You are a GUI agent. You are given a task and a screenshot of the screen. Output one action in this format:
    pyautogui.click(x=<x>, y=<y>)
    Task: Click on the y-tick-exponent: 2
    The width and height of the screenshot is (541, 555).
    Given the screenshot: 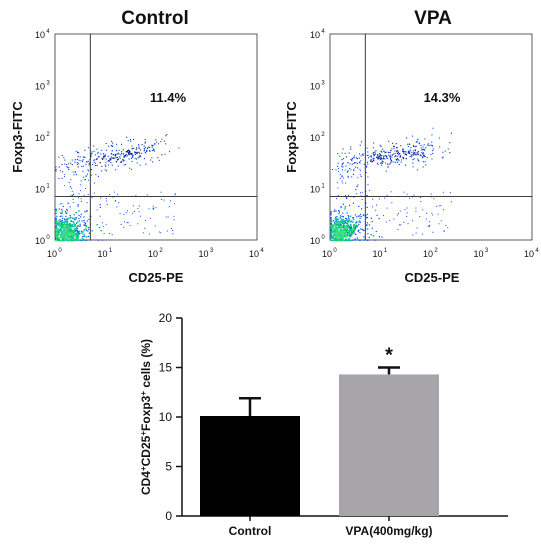 What is the action you would take?
    pyautogui.click(x=48, y=135)
    